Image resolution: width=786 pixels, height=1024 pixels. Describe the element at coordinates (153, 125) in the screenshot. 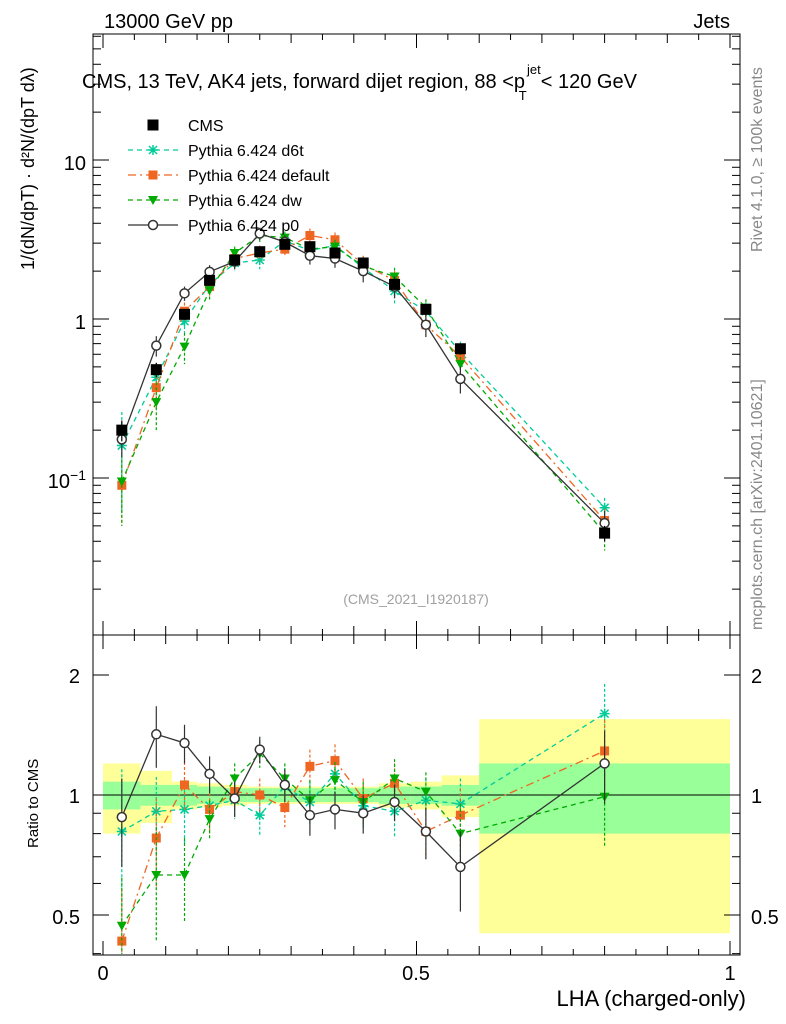

I see `legend-marker-cms` at that location.